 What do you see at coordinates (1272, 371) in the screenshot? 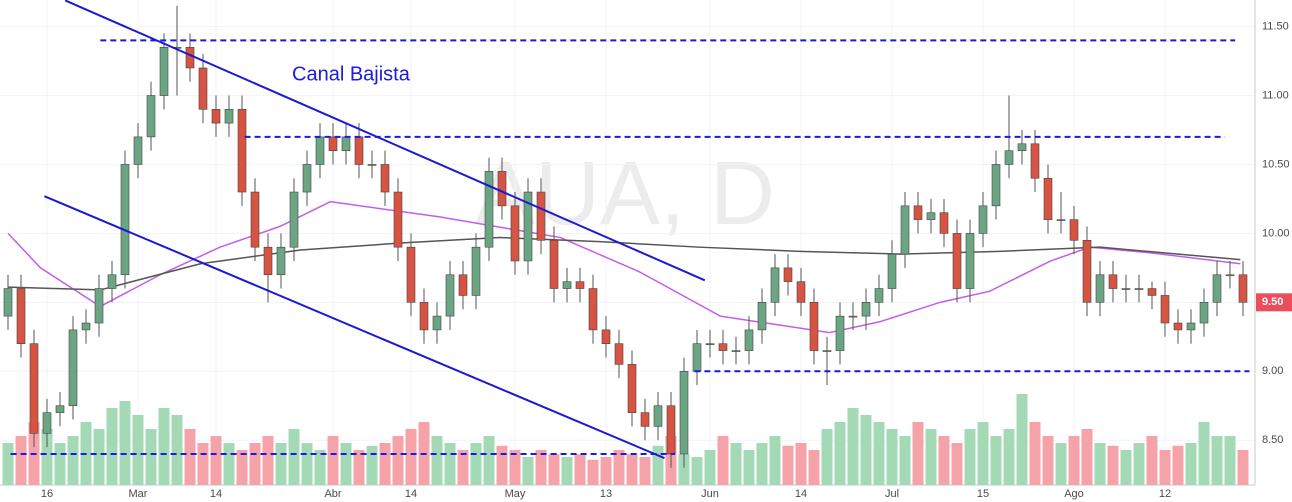
I see `y-tick-label: 9.00` at bounding box center [1272, 371].